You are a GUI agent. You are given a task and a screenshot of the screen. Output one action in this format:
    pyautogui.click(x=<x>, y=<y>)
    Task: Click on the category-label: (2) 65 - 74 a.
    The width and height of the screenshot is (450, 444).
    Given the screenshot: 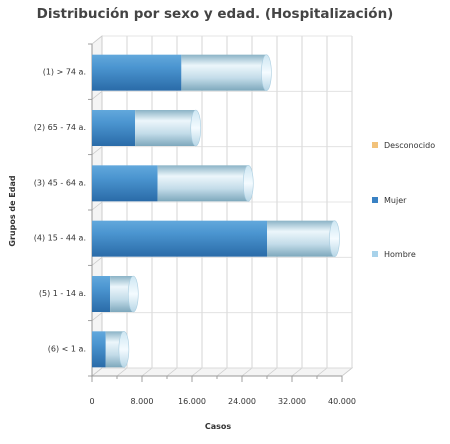 What is the action you would take?
    pyautogui.click(x=60, y=127)
    